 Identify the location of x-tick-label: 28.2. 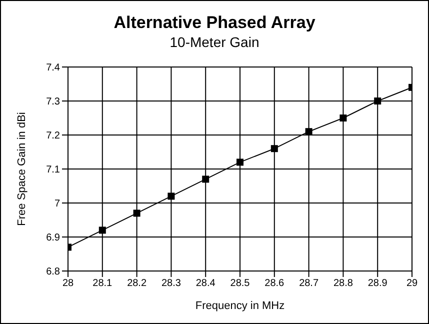
(137, 284).